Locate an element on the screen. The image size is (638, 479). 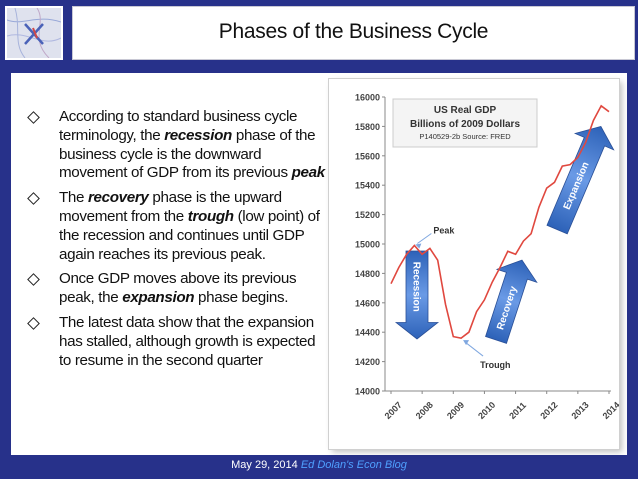
chart-title-box-frame is located at coordinates (465, 123).